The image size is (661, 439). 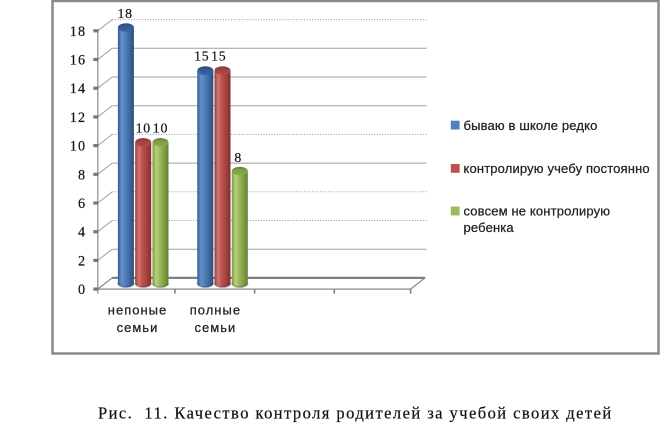 I want to click on svg-text: 6, so click(x=82, y=204).